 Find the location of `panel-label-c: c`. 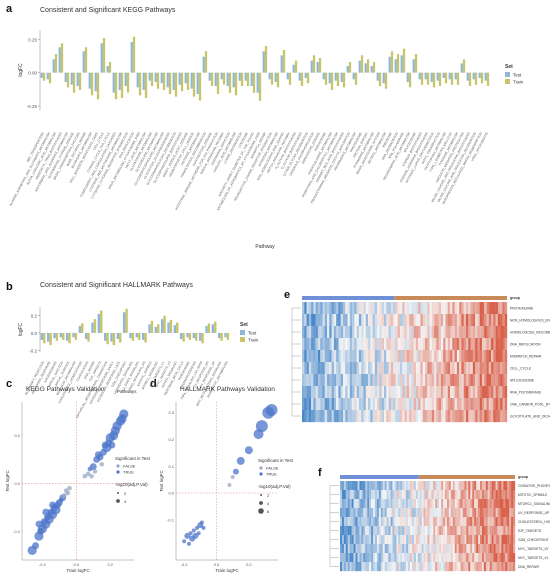

panel-label-c: c is located at coordinates (9, 384).